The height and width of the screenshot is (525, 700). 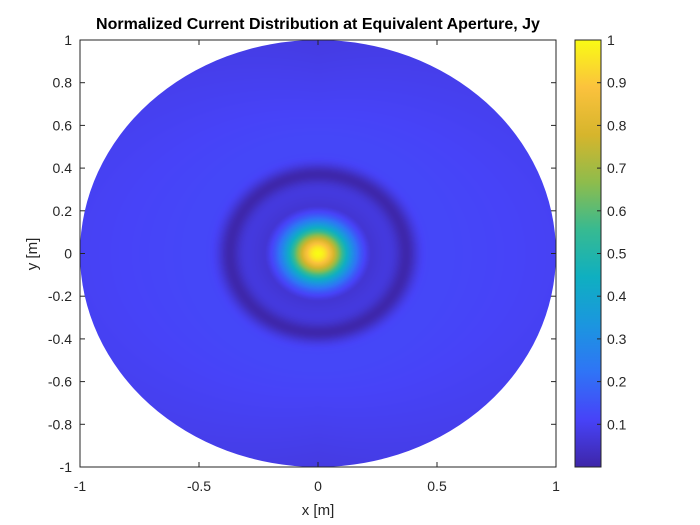 What do you see at coordinates (66, 467) in the screenshot?
I see `y-tick-label: -1` at bounding box center [66, 467].